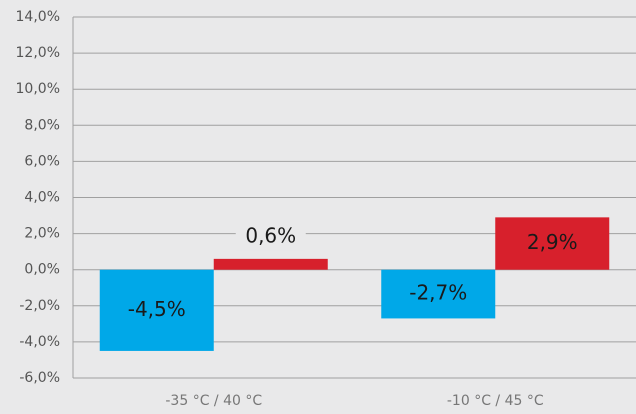 Image resolution: width=636 pixels, height=414 pixels. I want to click on x-tick-label: -35 °C / 40 °C, so click(213, 401).